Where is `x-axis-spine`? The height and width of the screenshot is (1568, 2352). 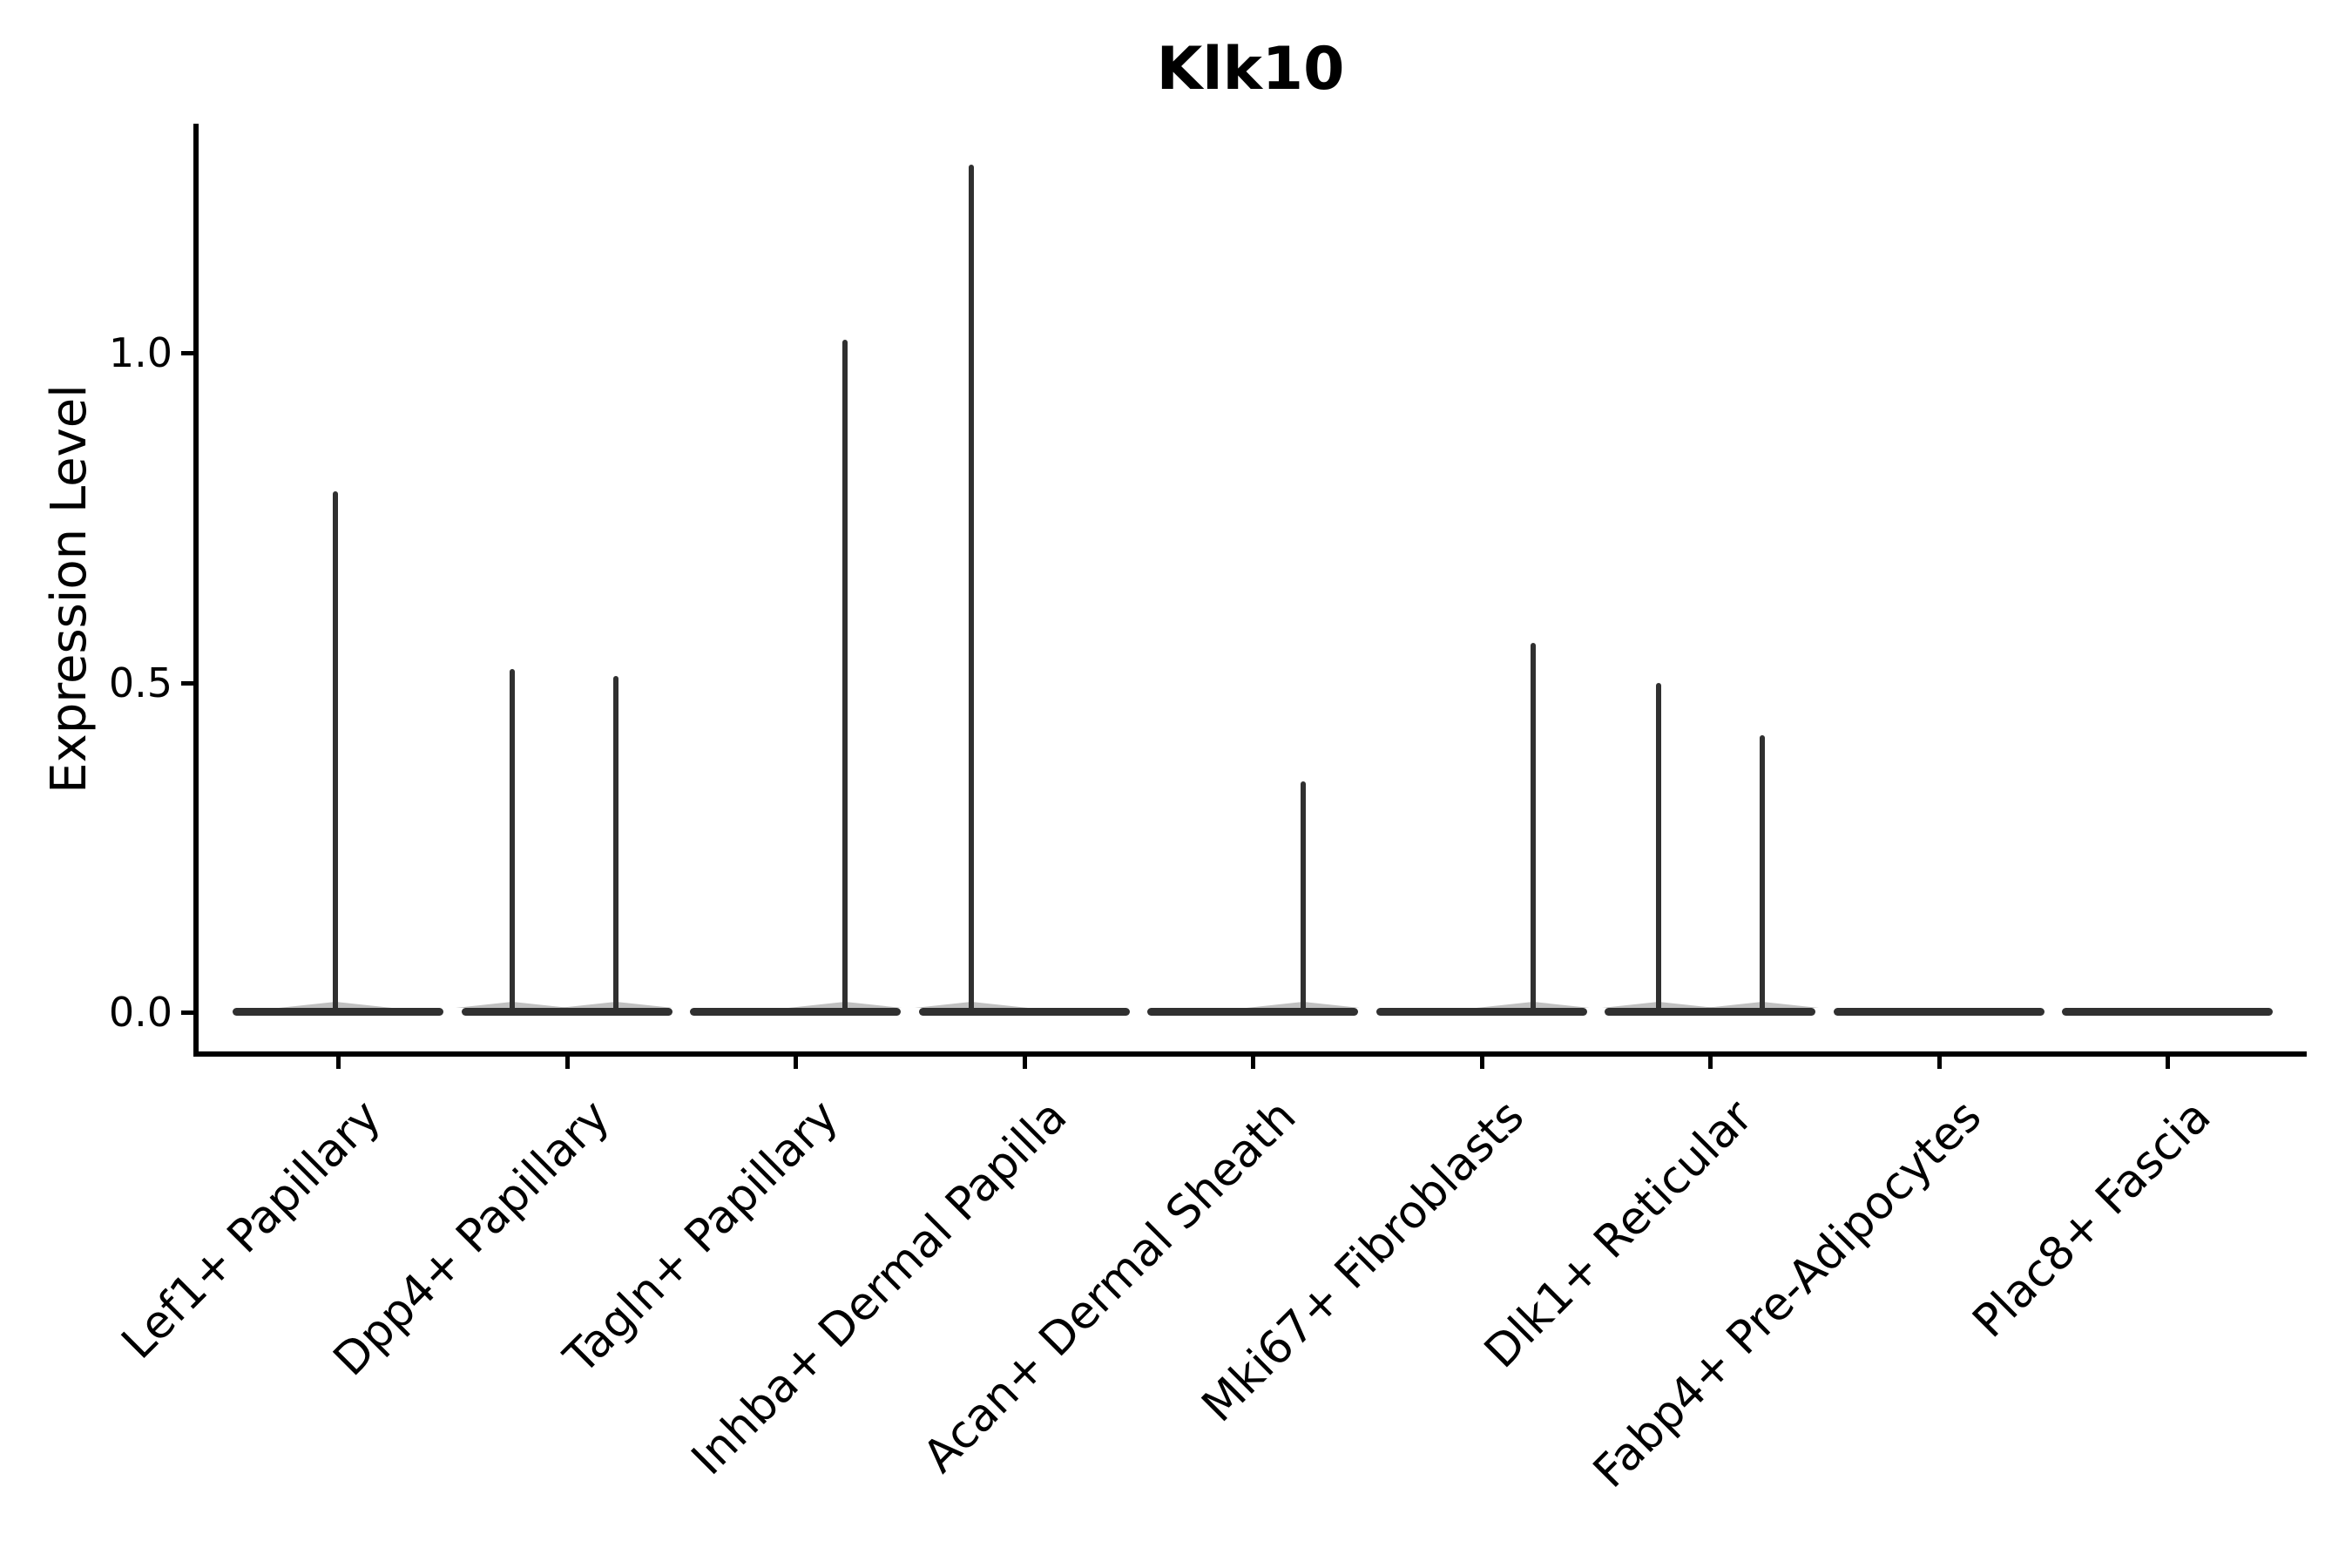 x-axis-spine is located at coordinates (1250, 1054).